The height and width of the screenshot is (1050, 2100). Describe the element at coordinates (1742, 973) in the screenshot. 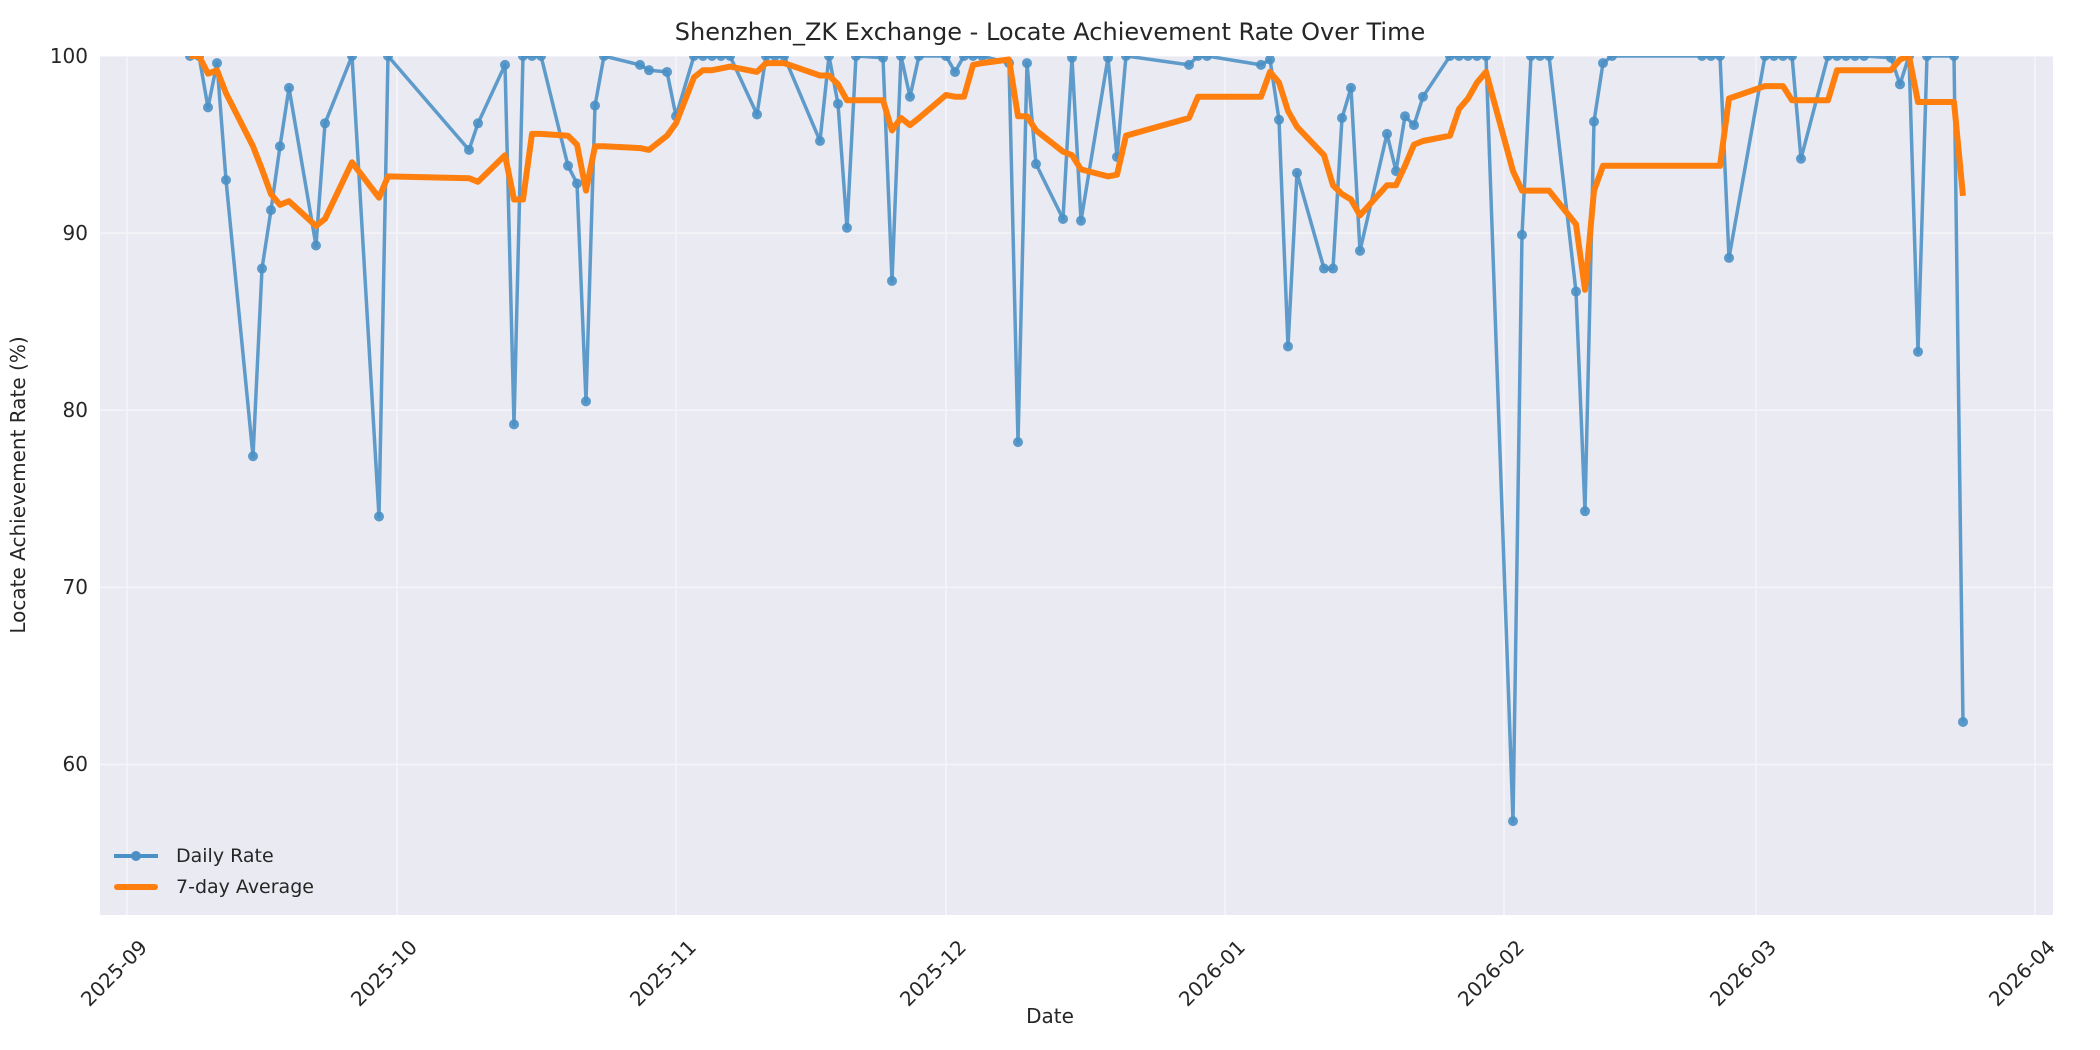

I see `x-tick-label: 2026-03` at that location.